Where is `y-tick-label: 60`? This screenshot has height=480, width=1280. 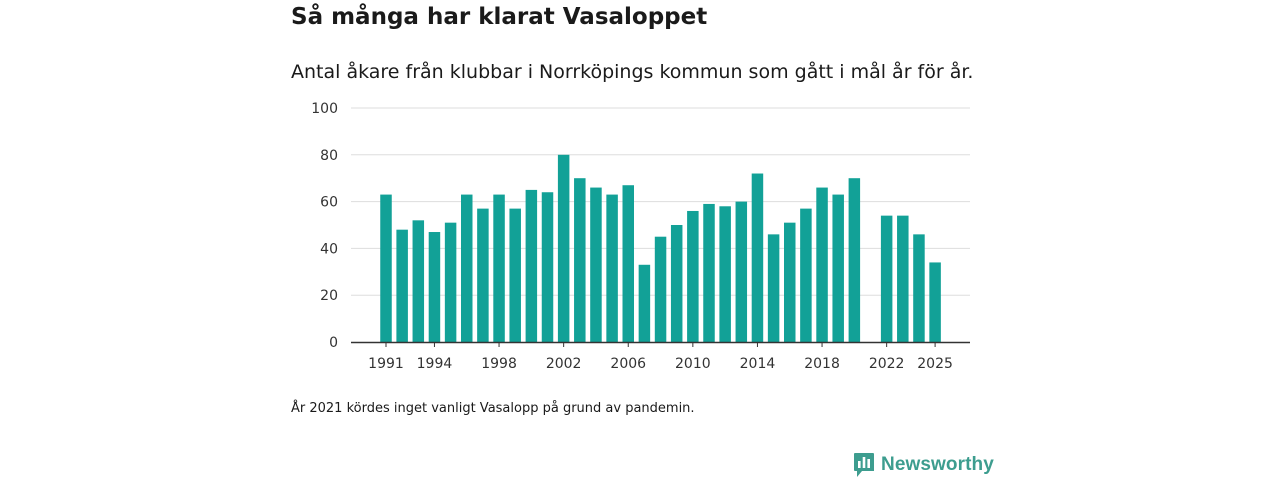 y-tick-label: 60 is located at coordinates (329, 203).